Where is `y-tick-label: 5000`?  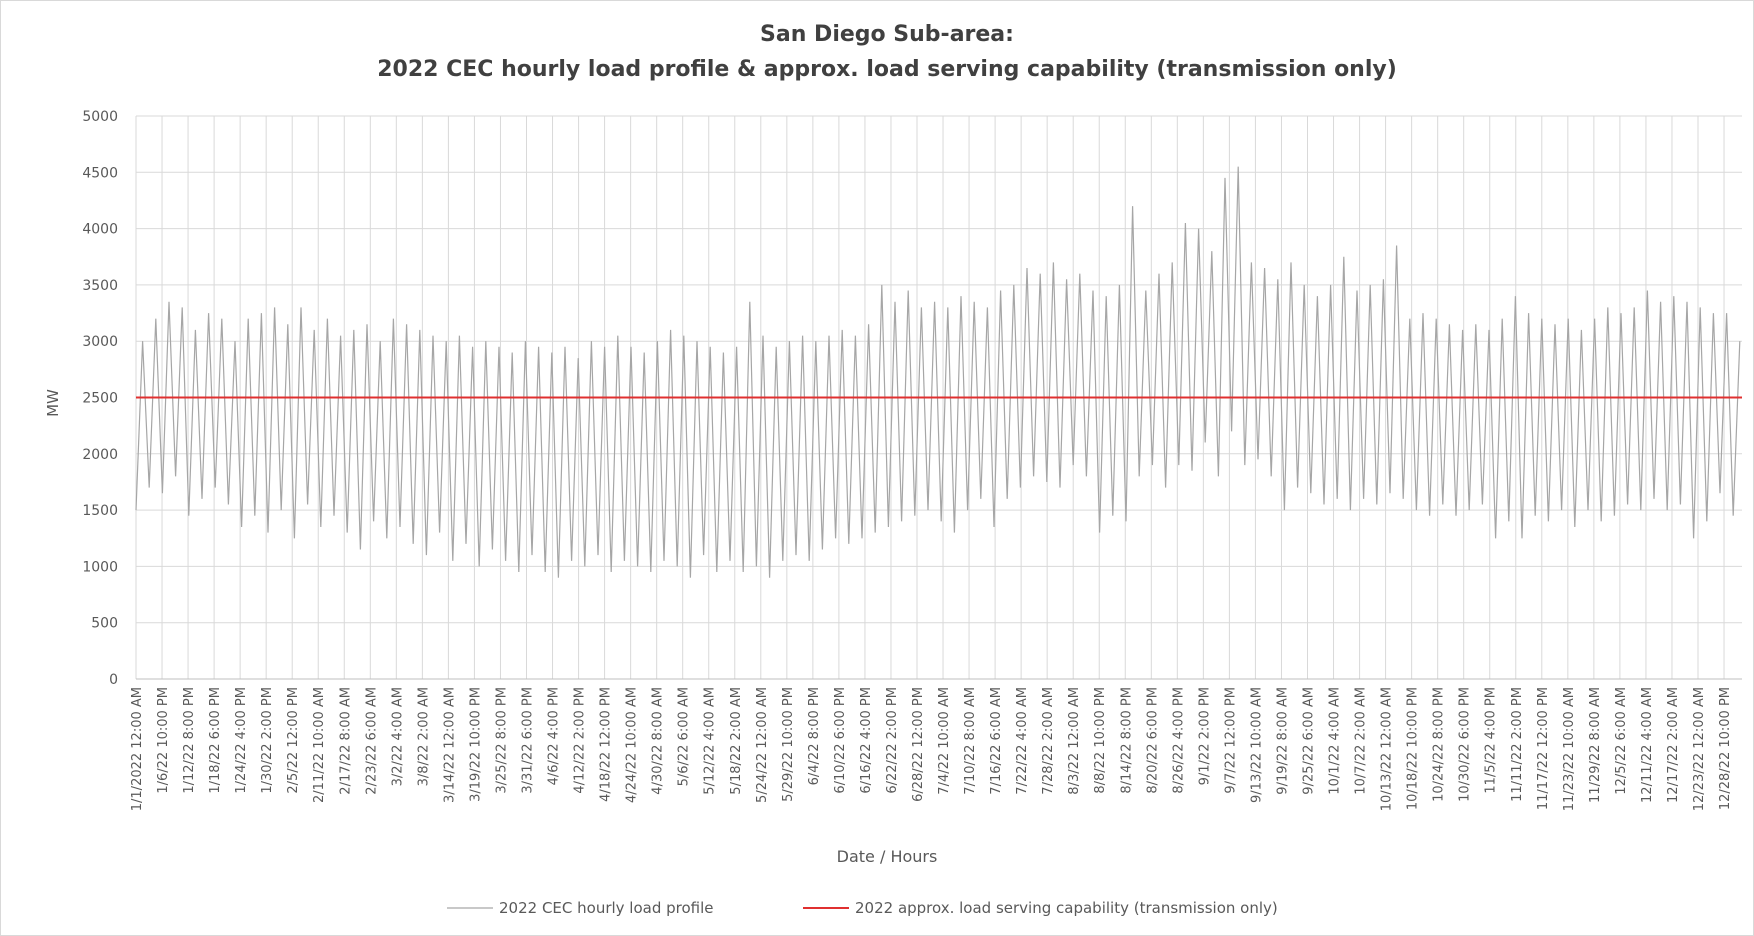 y-tick-label: 5000 is located at coordinates (100, 117).